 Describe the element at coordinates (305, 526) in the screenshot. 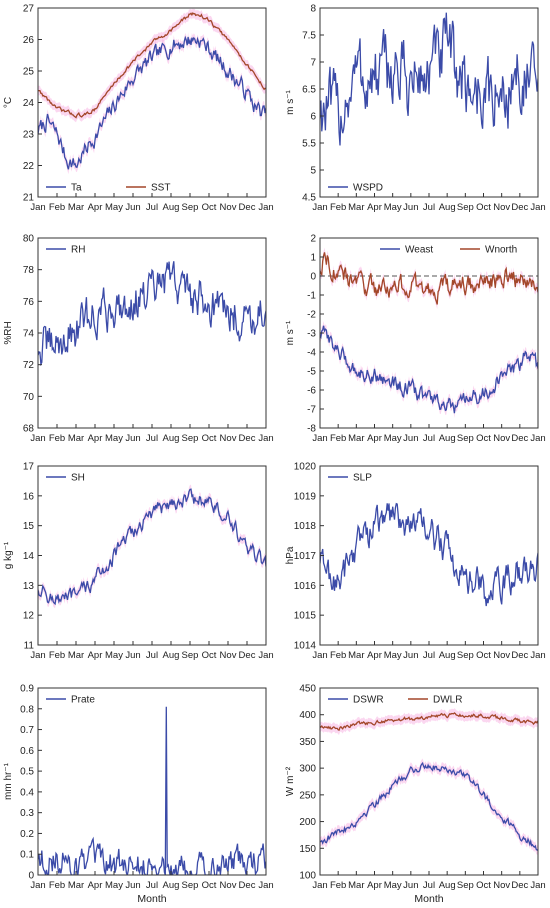

I see `y-tick-label: 1018` at that location.